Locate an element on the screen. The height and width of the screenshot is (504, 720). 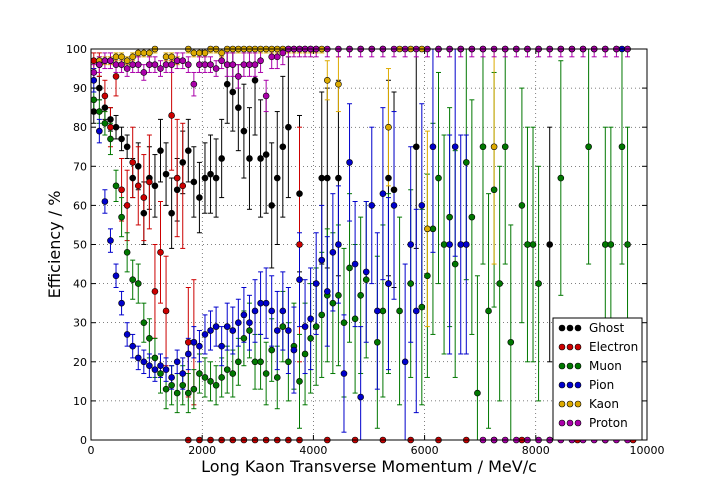
x-axis-label: Long Kaon Transverse Momentum / MeV/c is located at coordinates (369, 466).